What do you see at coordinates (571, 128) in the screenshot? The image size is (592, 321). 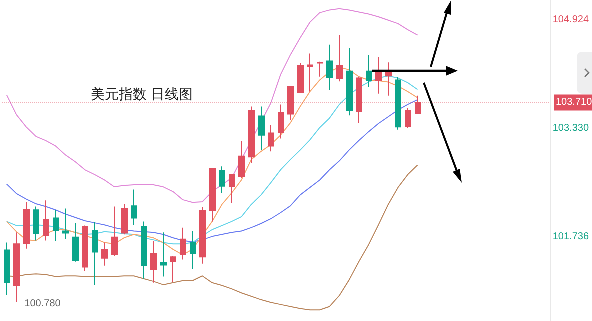 I see `y-tick-label: 103.330` at bounding box center [571, 128].